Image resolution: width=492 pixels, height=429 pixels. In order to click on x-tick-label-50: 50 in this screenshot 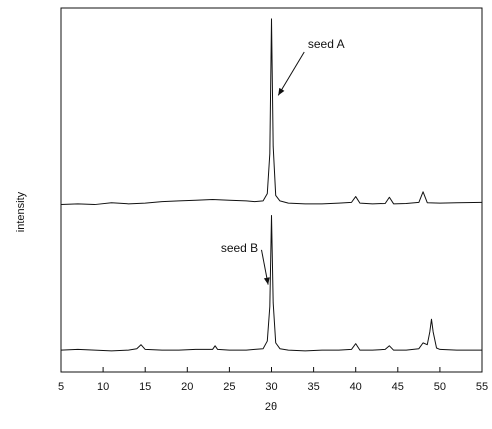, I will do `click(440, 387)`.